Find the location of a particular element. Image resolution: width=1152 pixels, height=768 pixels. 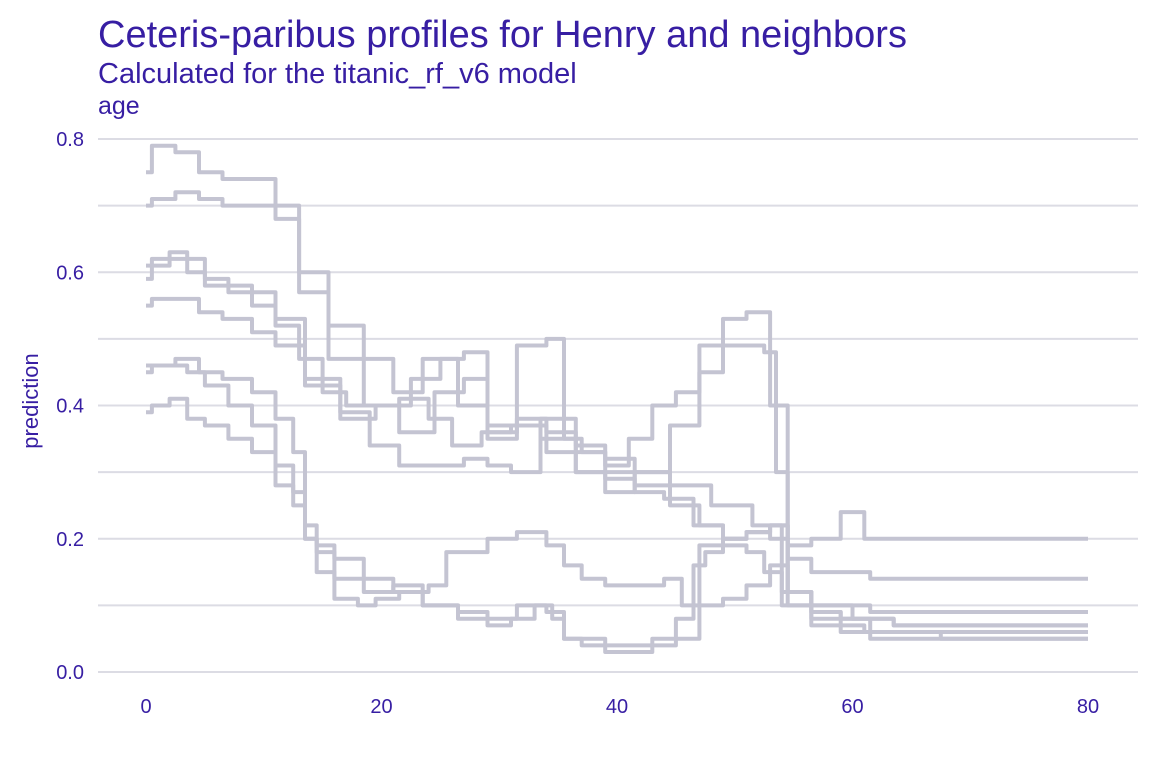

x-tick-label: 80 is located at coordinates (1088, 707).